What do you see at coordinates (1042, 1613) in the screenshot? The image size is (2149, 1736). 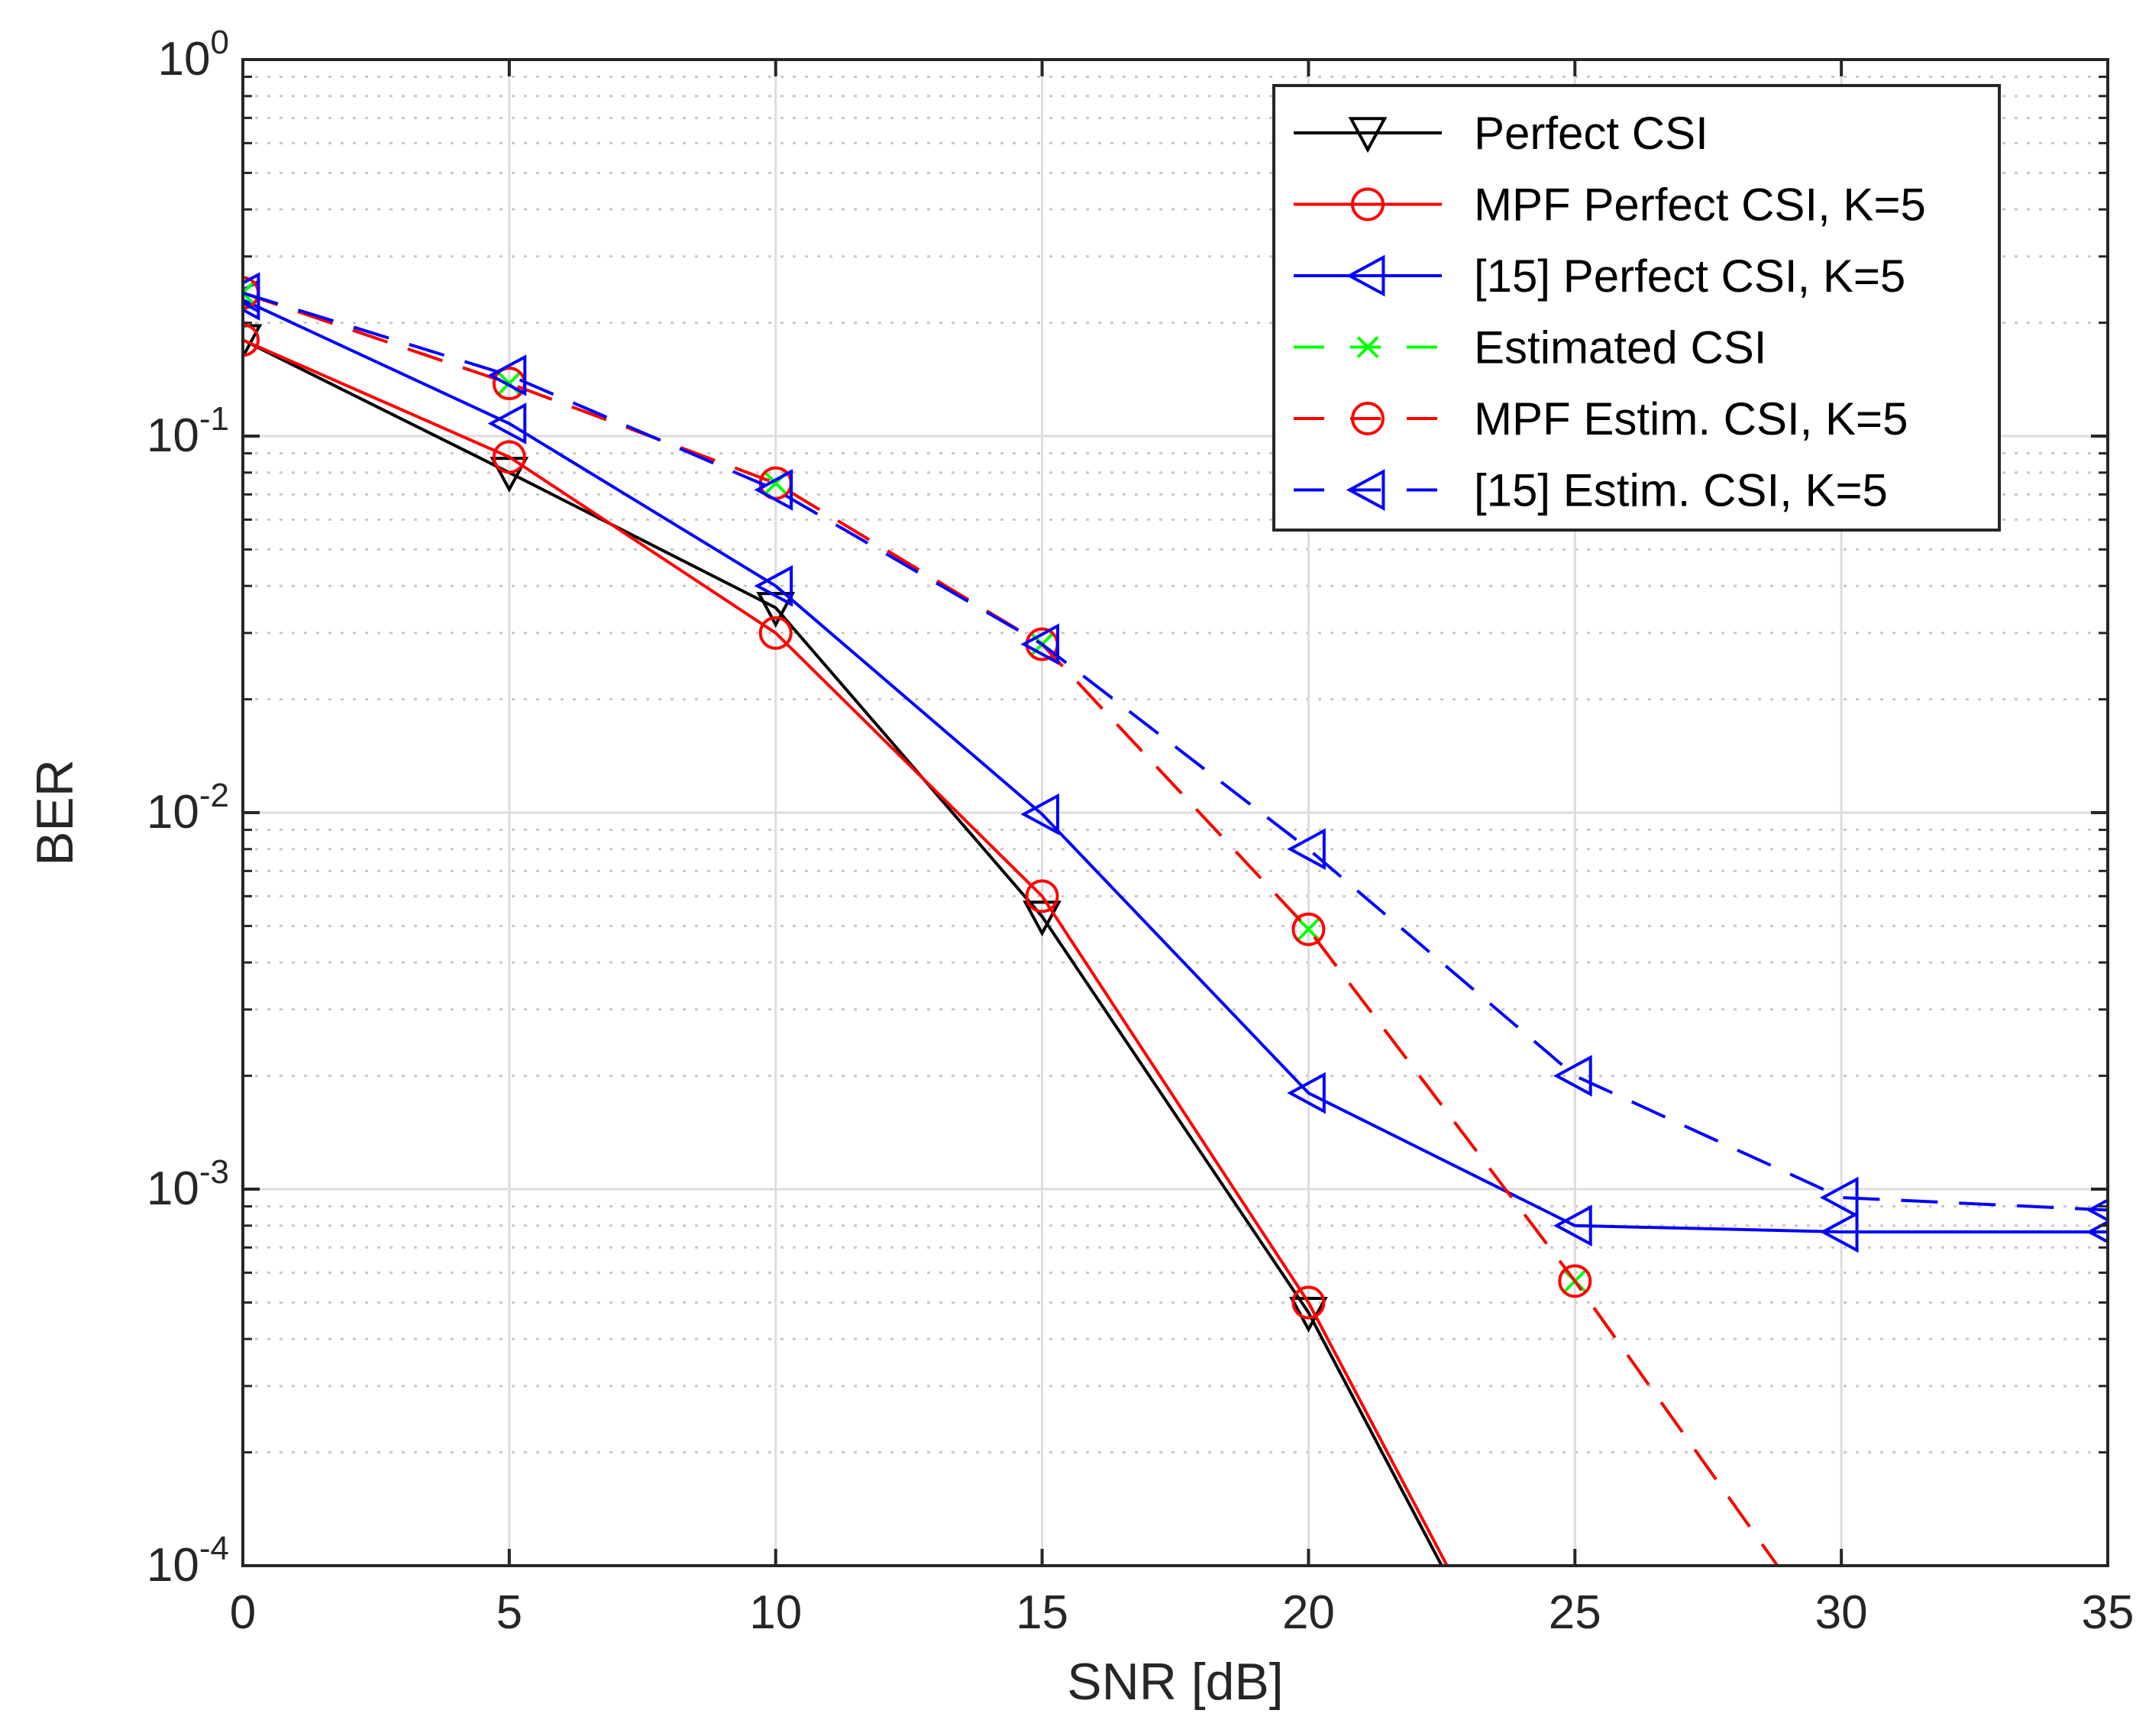 I see `x-tick-label: 15` at bounding box center [1042, 1613].